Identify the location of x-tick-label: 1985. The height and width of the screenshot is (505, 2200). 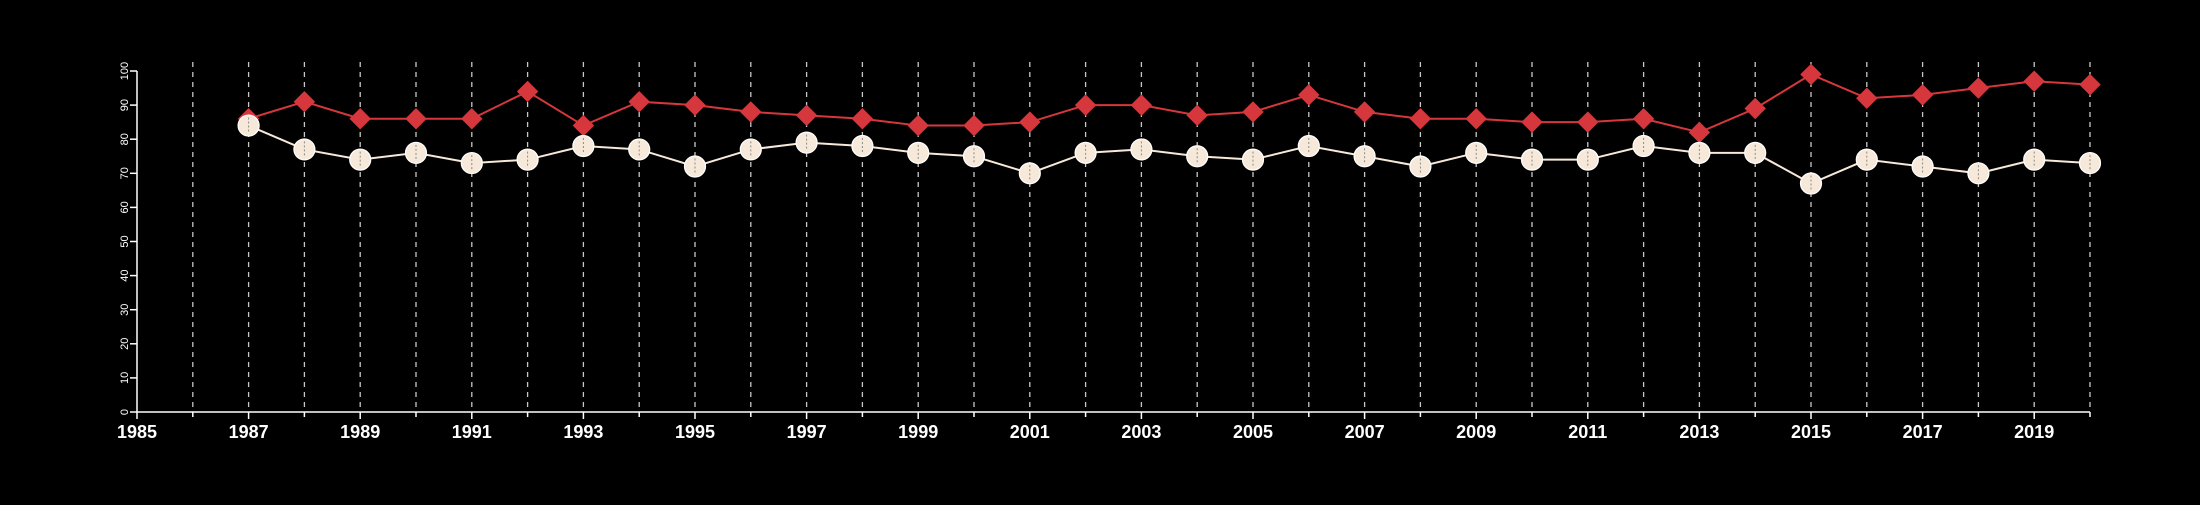
(137, 432).